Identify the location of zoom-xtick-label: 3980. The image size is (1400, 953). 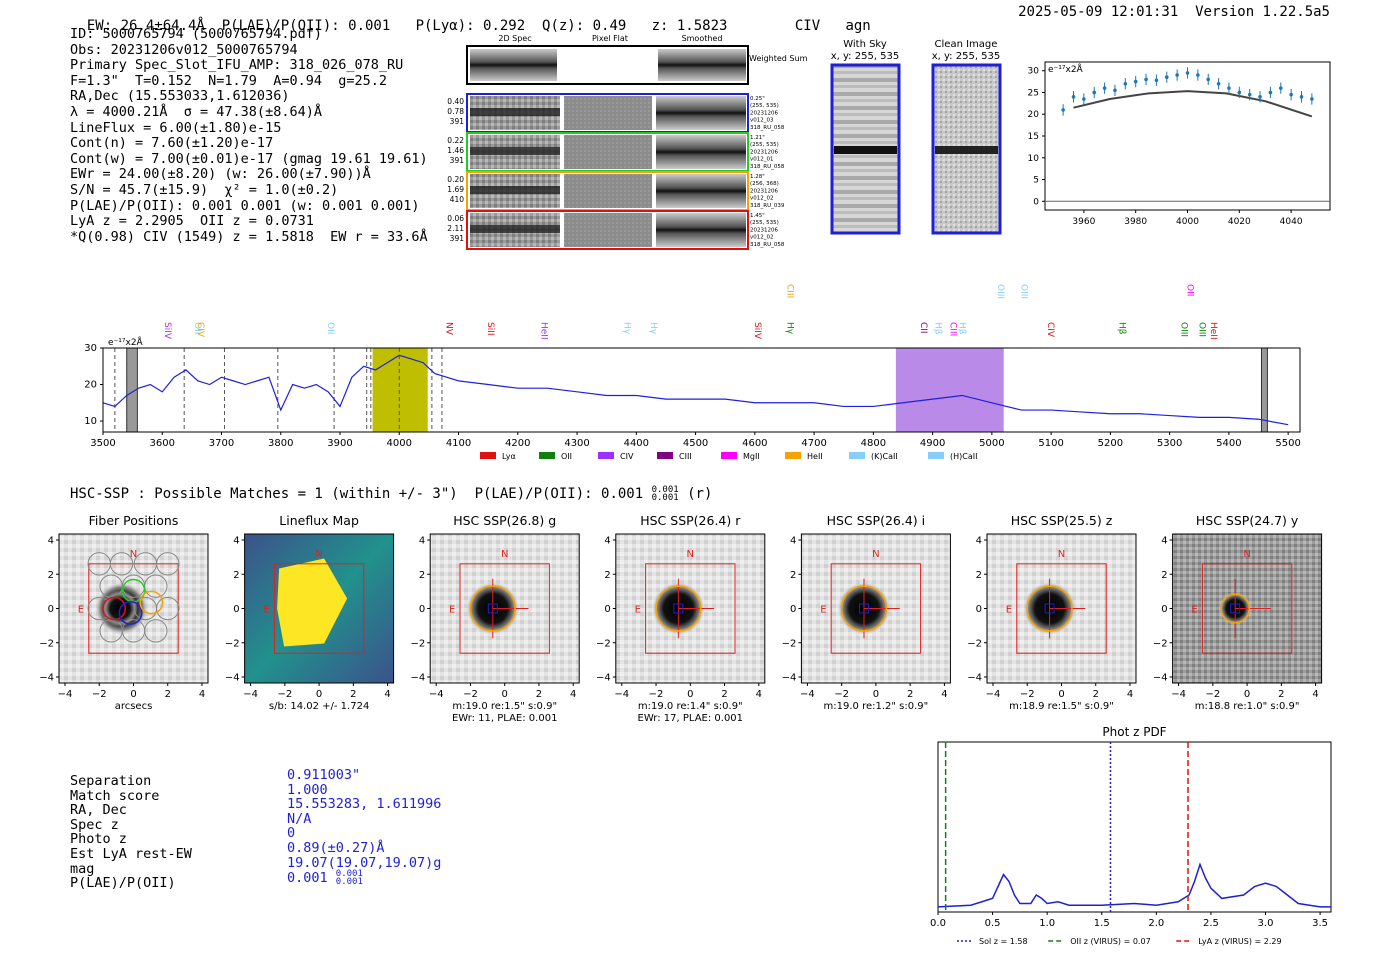
(1135, 222).